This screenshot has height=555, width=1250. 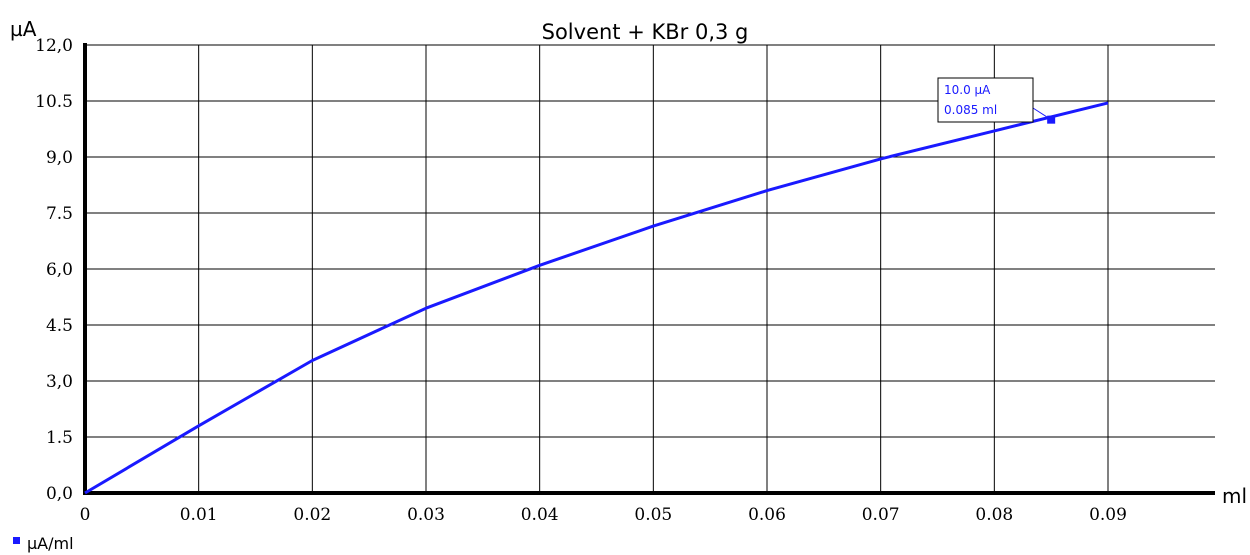 I want to click on x-tick-label: 0.02, so click(x=312, y=515).